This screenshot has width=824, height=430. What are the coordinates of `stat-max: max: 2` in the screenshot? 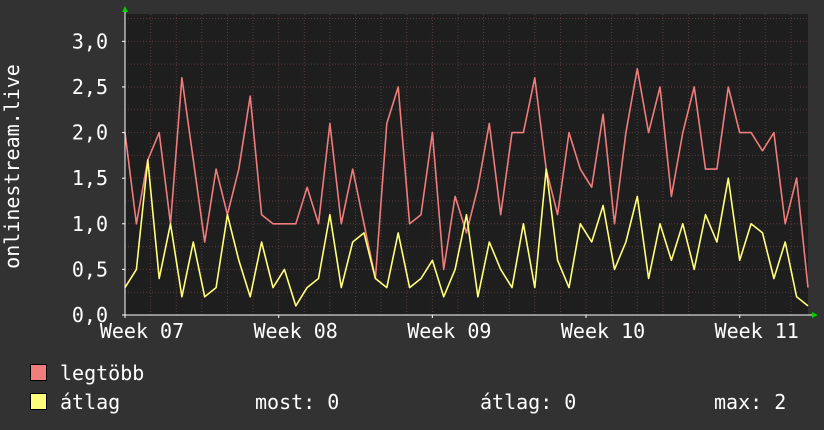 It's located at (750, 402).